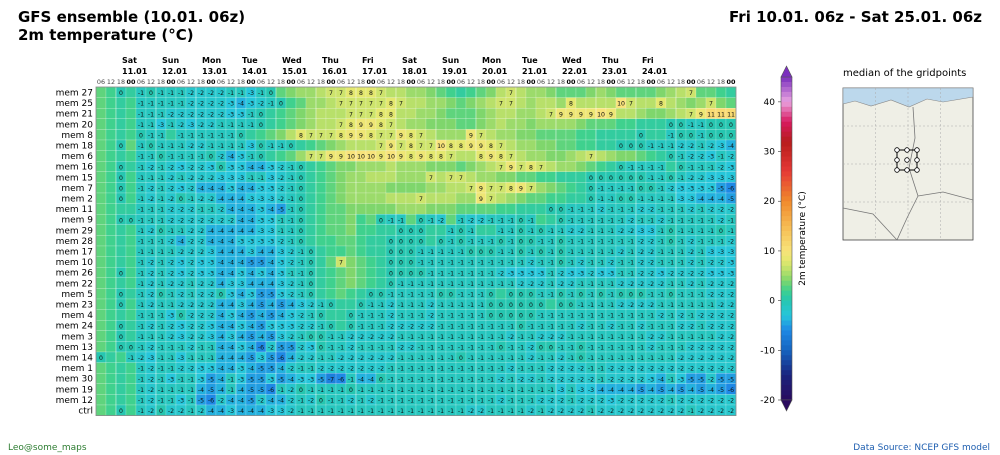 This screenshot has height=455, width=1000. Describe the element at coordinates (129, 60) in the screenshot. I see `day-weekday-label: Sat` at that location.